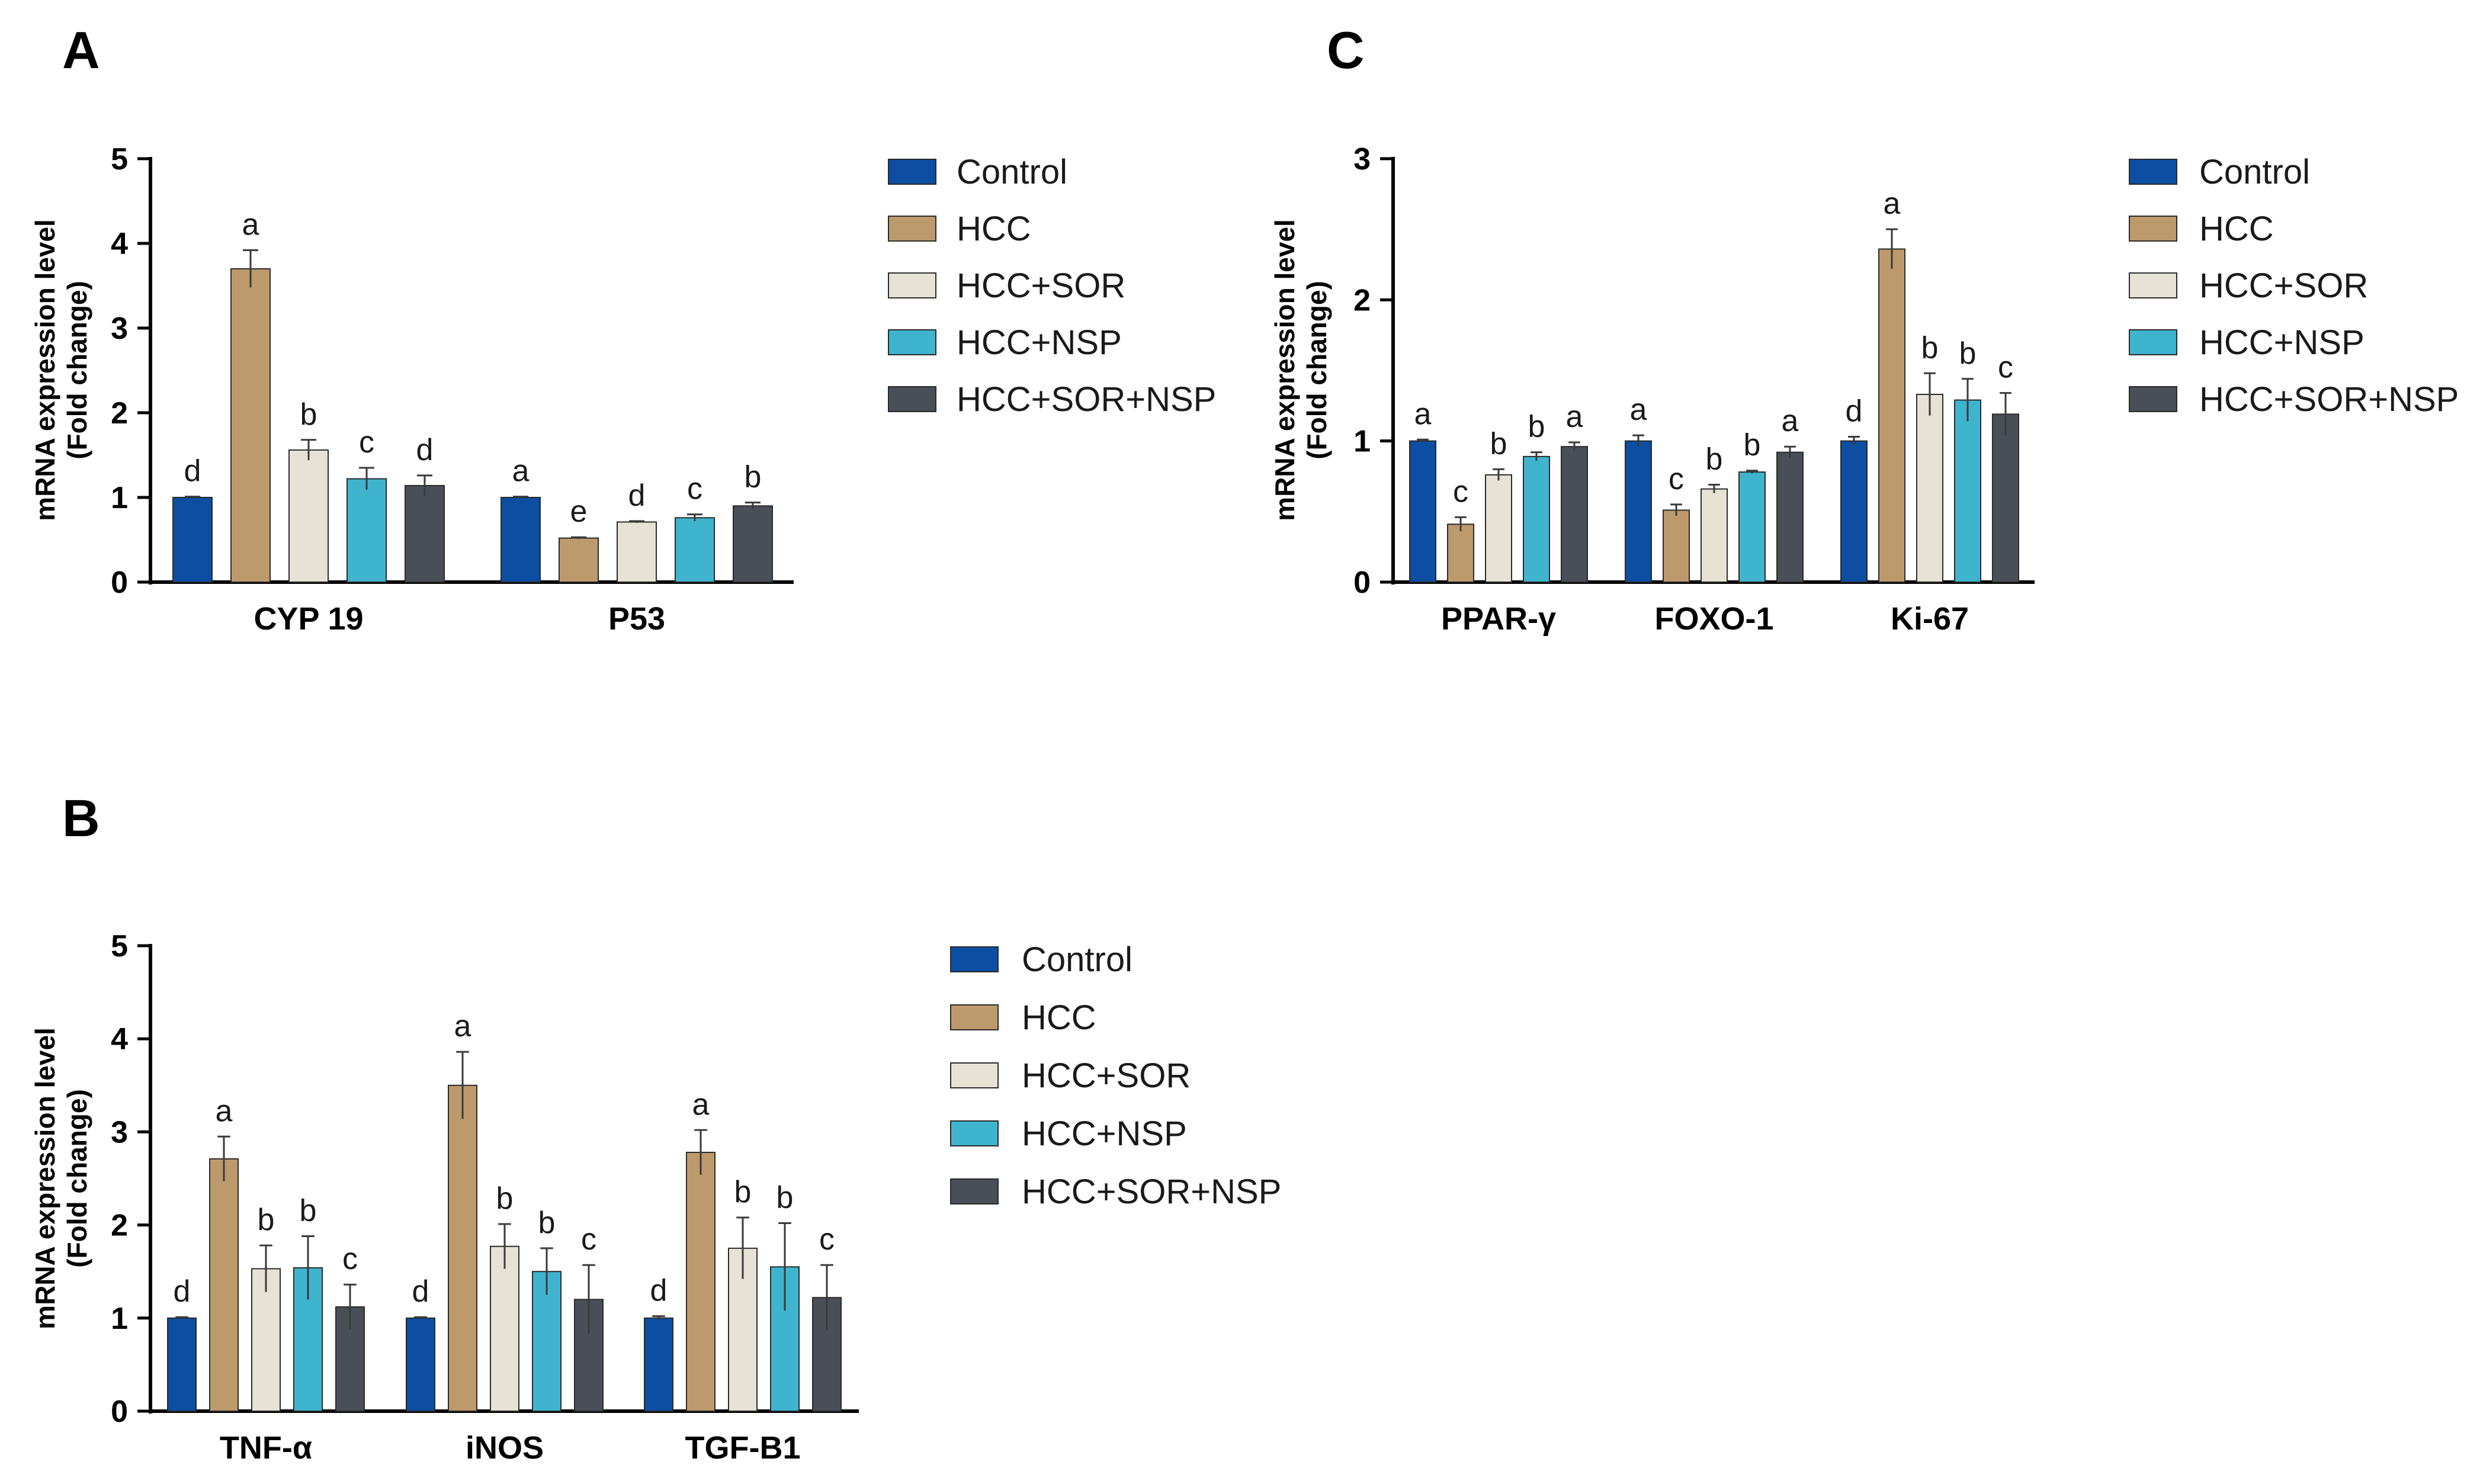 This screenshot has width=2480, height=1484. What do you see at coordinates (753, 544) in the screenshot?
I see `bar-hcc-sor-nsp-p53` at bounding box center [753, 544].